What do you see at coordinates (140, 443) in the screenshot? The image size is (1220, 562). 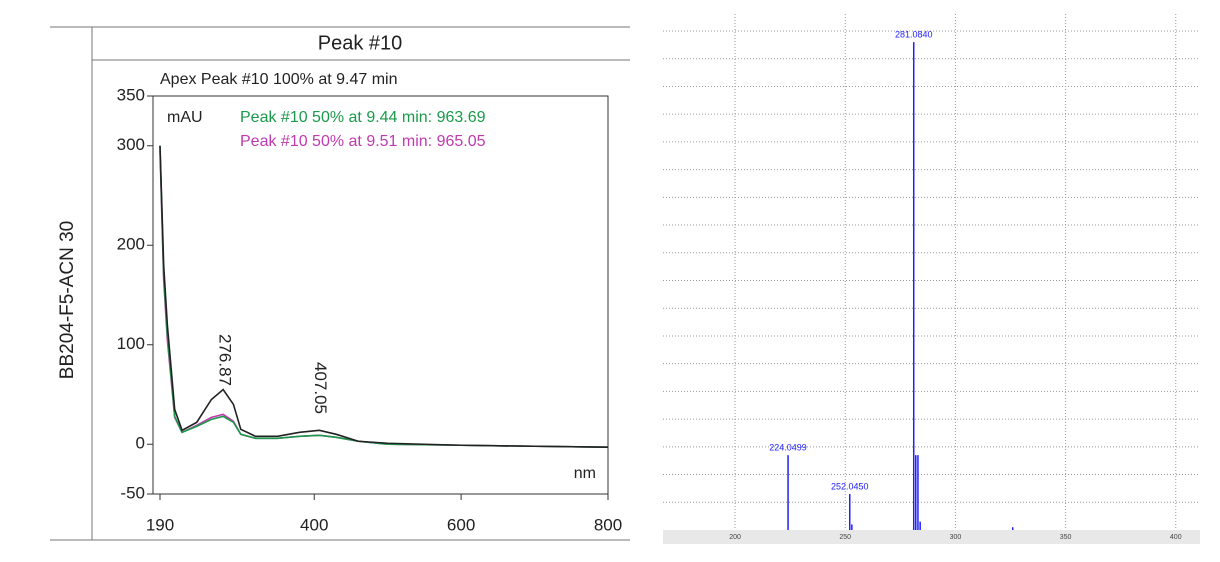 I see `y-tick-label: 0` at bounding box center [140, 443].